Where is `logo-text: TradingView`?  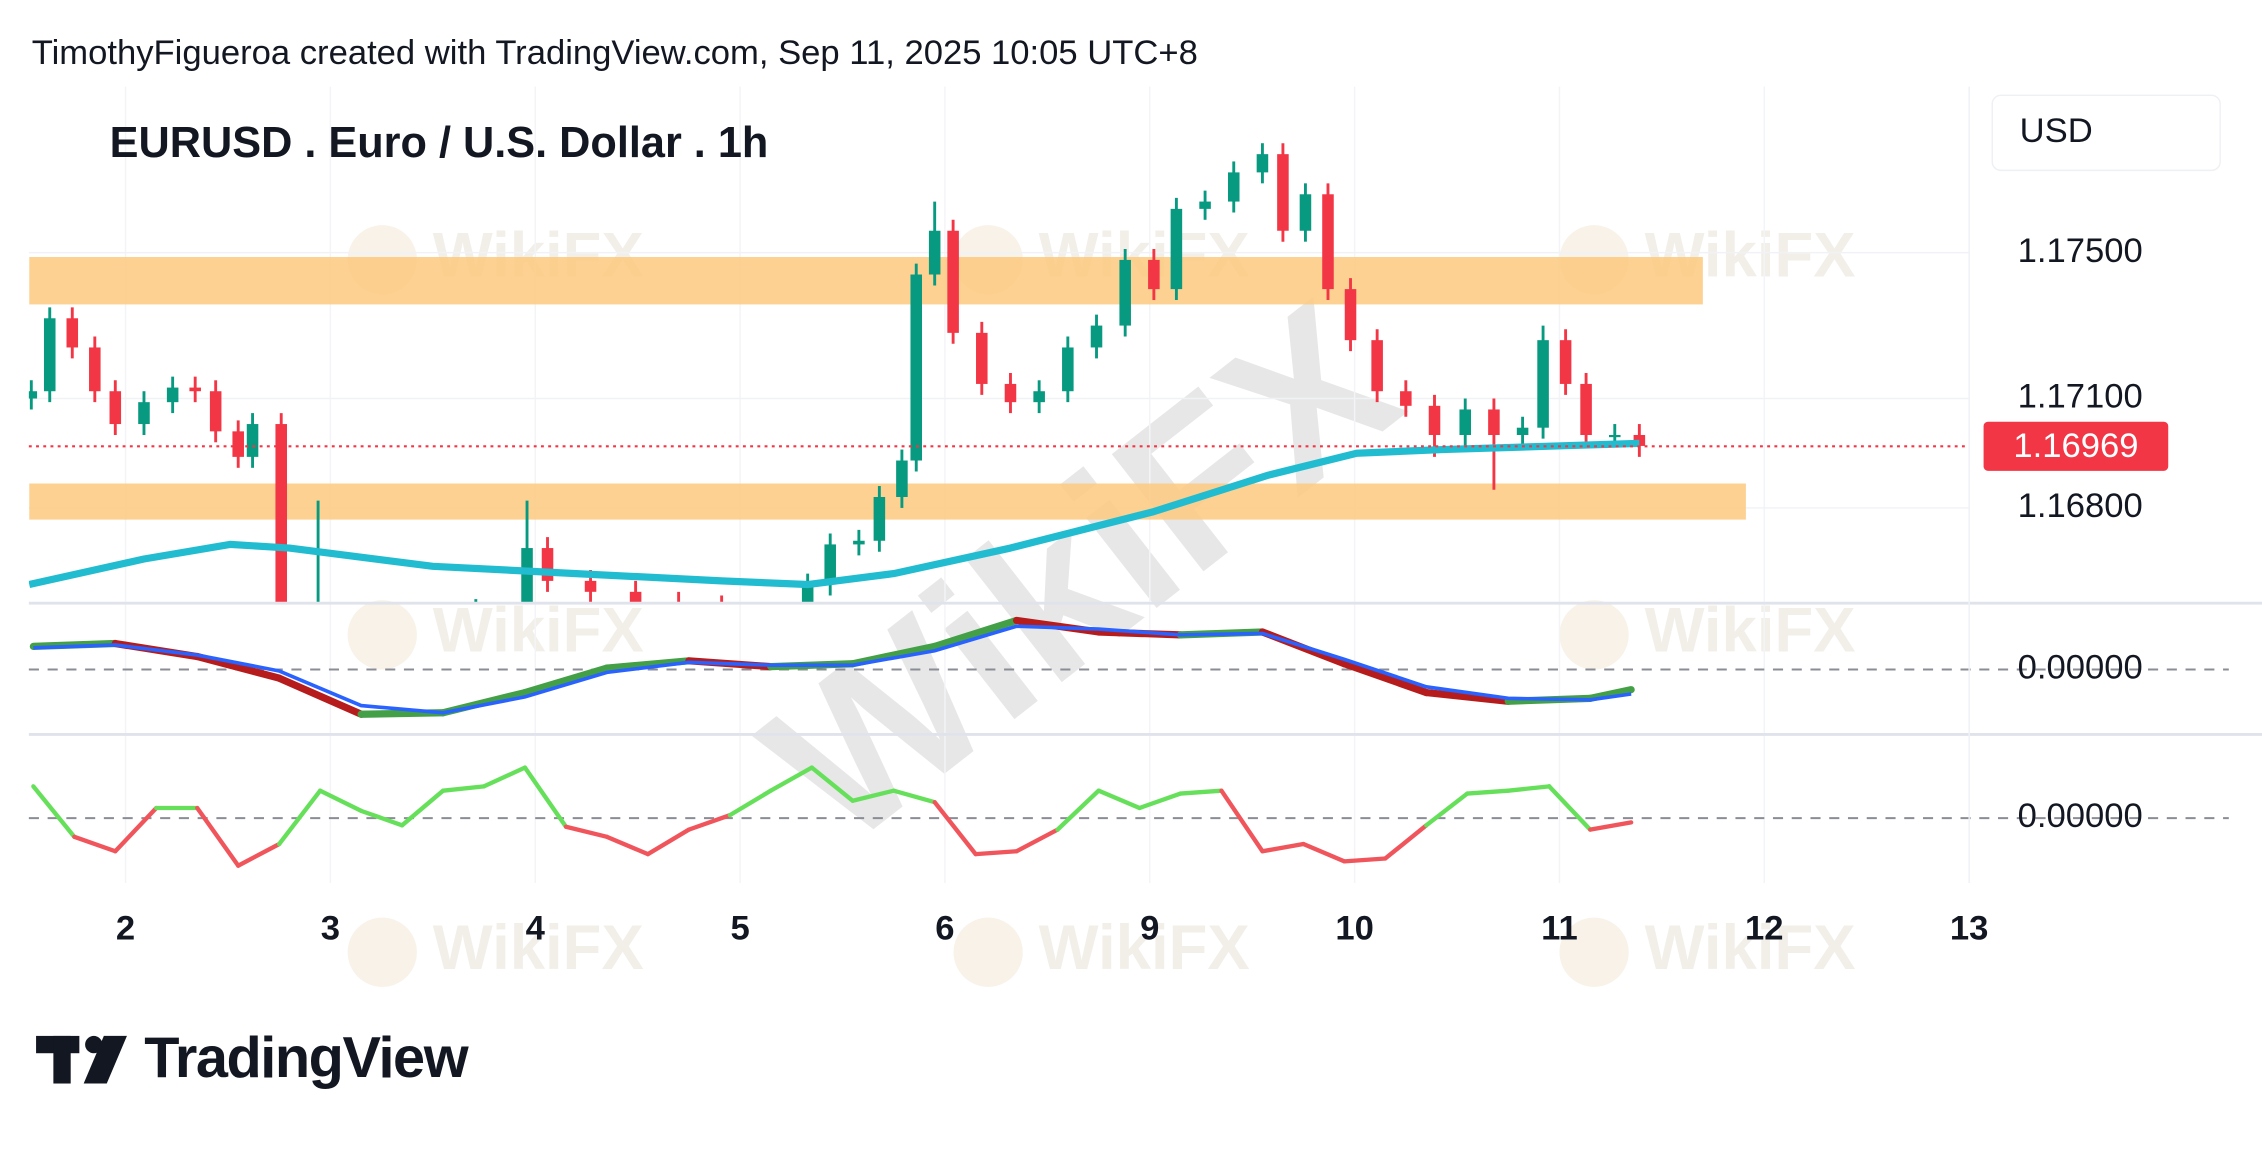 logo-text: TradingView is located at coordinates (306, 1058).